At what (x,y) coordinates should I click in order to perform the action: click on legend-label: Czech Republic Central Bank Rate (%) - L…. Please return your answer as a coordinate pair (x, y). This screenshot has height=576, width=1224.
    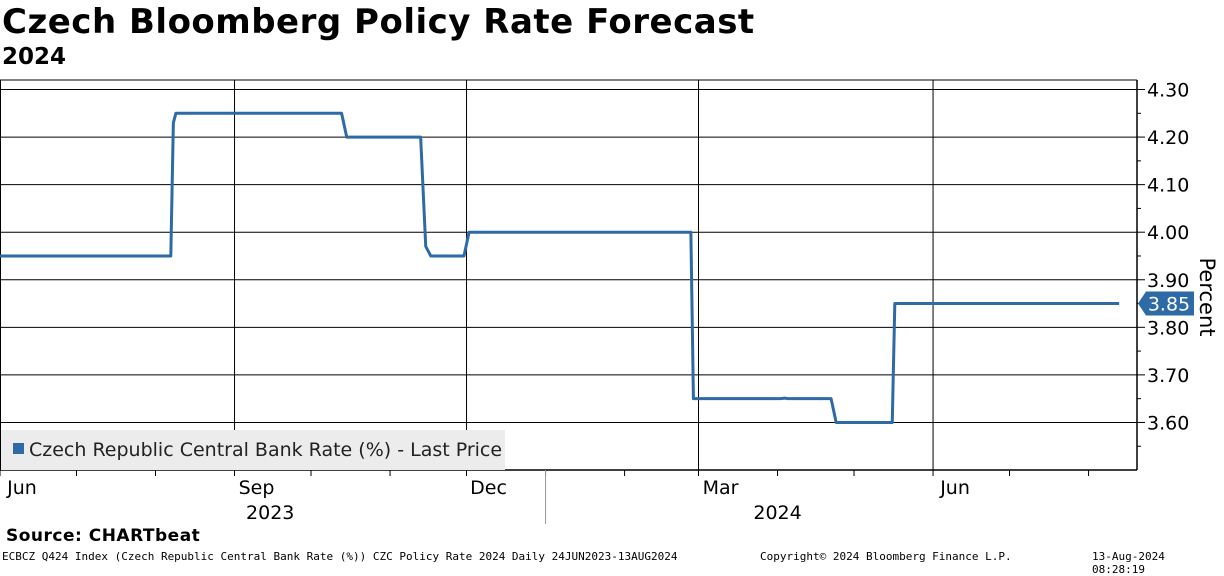
    Looking at the image, I should click on (265, 450).